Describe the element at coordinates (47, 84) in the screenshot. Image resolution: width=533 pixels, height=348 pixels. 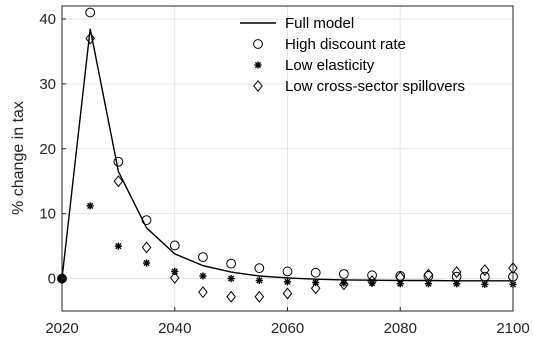
I see `y-tick-label: 30` at that location.